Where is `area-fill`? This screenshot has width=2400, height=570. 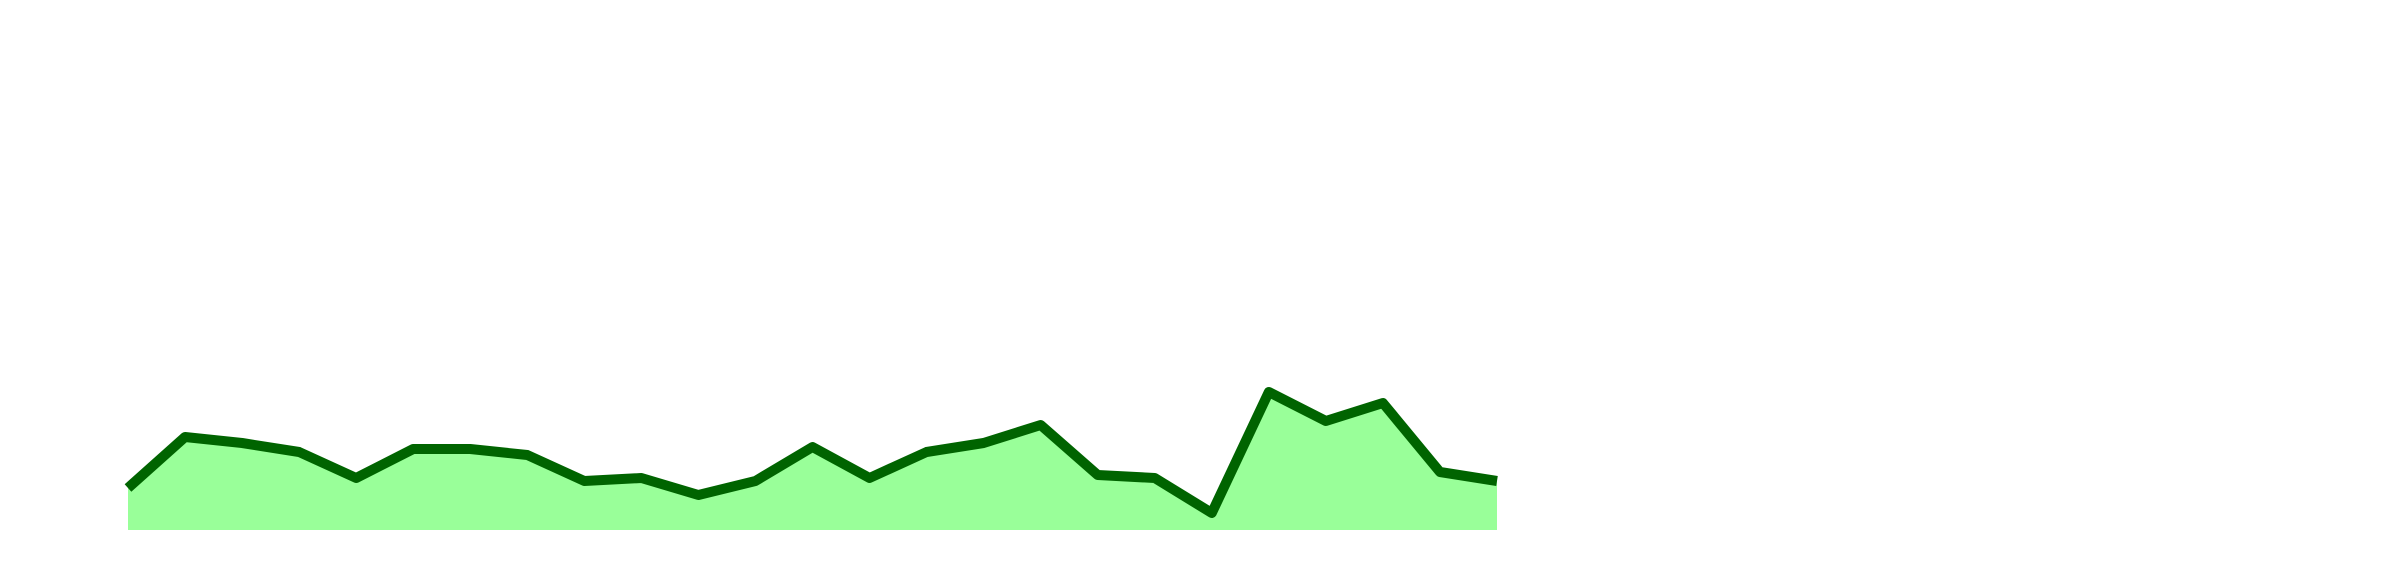
area-fill is located at coordinates (812, 461).